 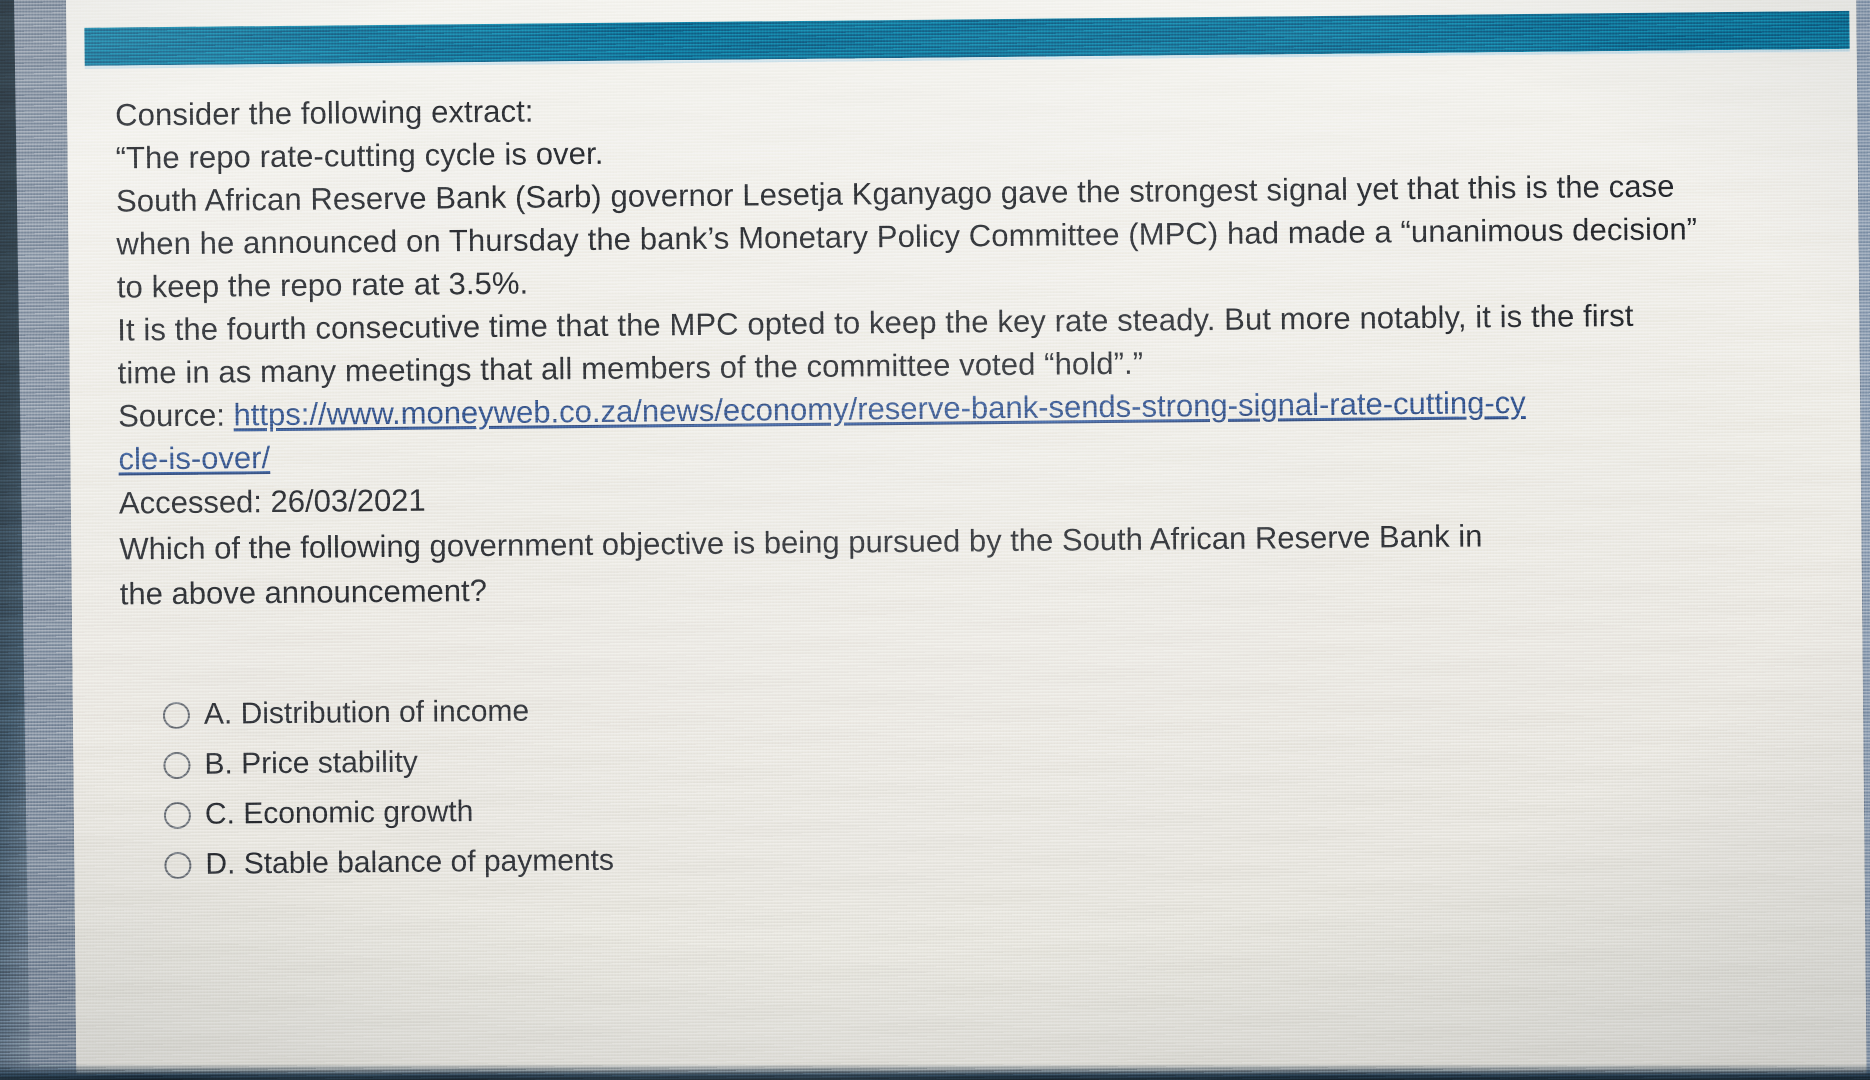 I want to click on option-d-label: D. Stable balance of payments, so click(x=410, y=862).